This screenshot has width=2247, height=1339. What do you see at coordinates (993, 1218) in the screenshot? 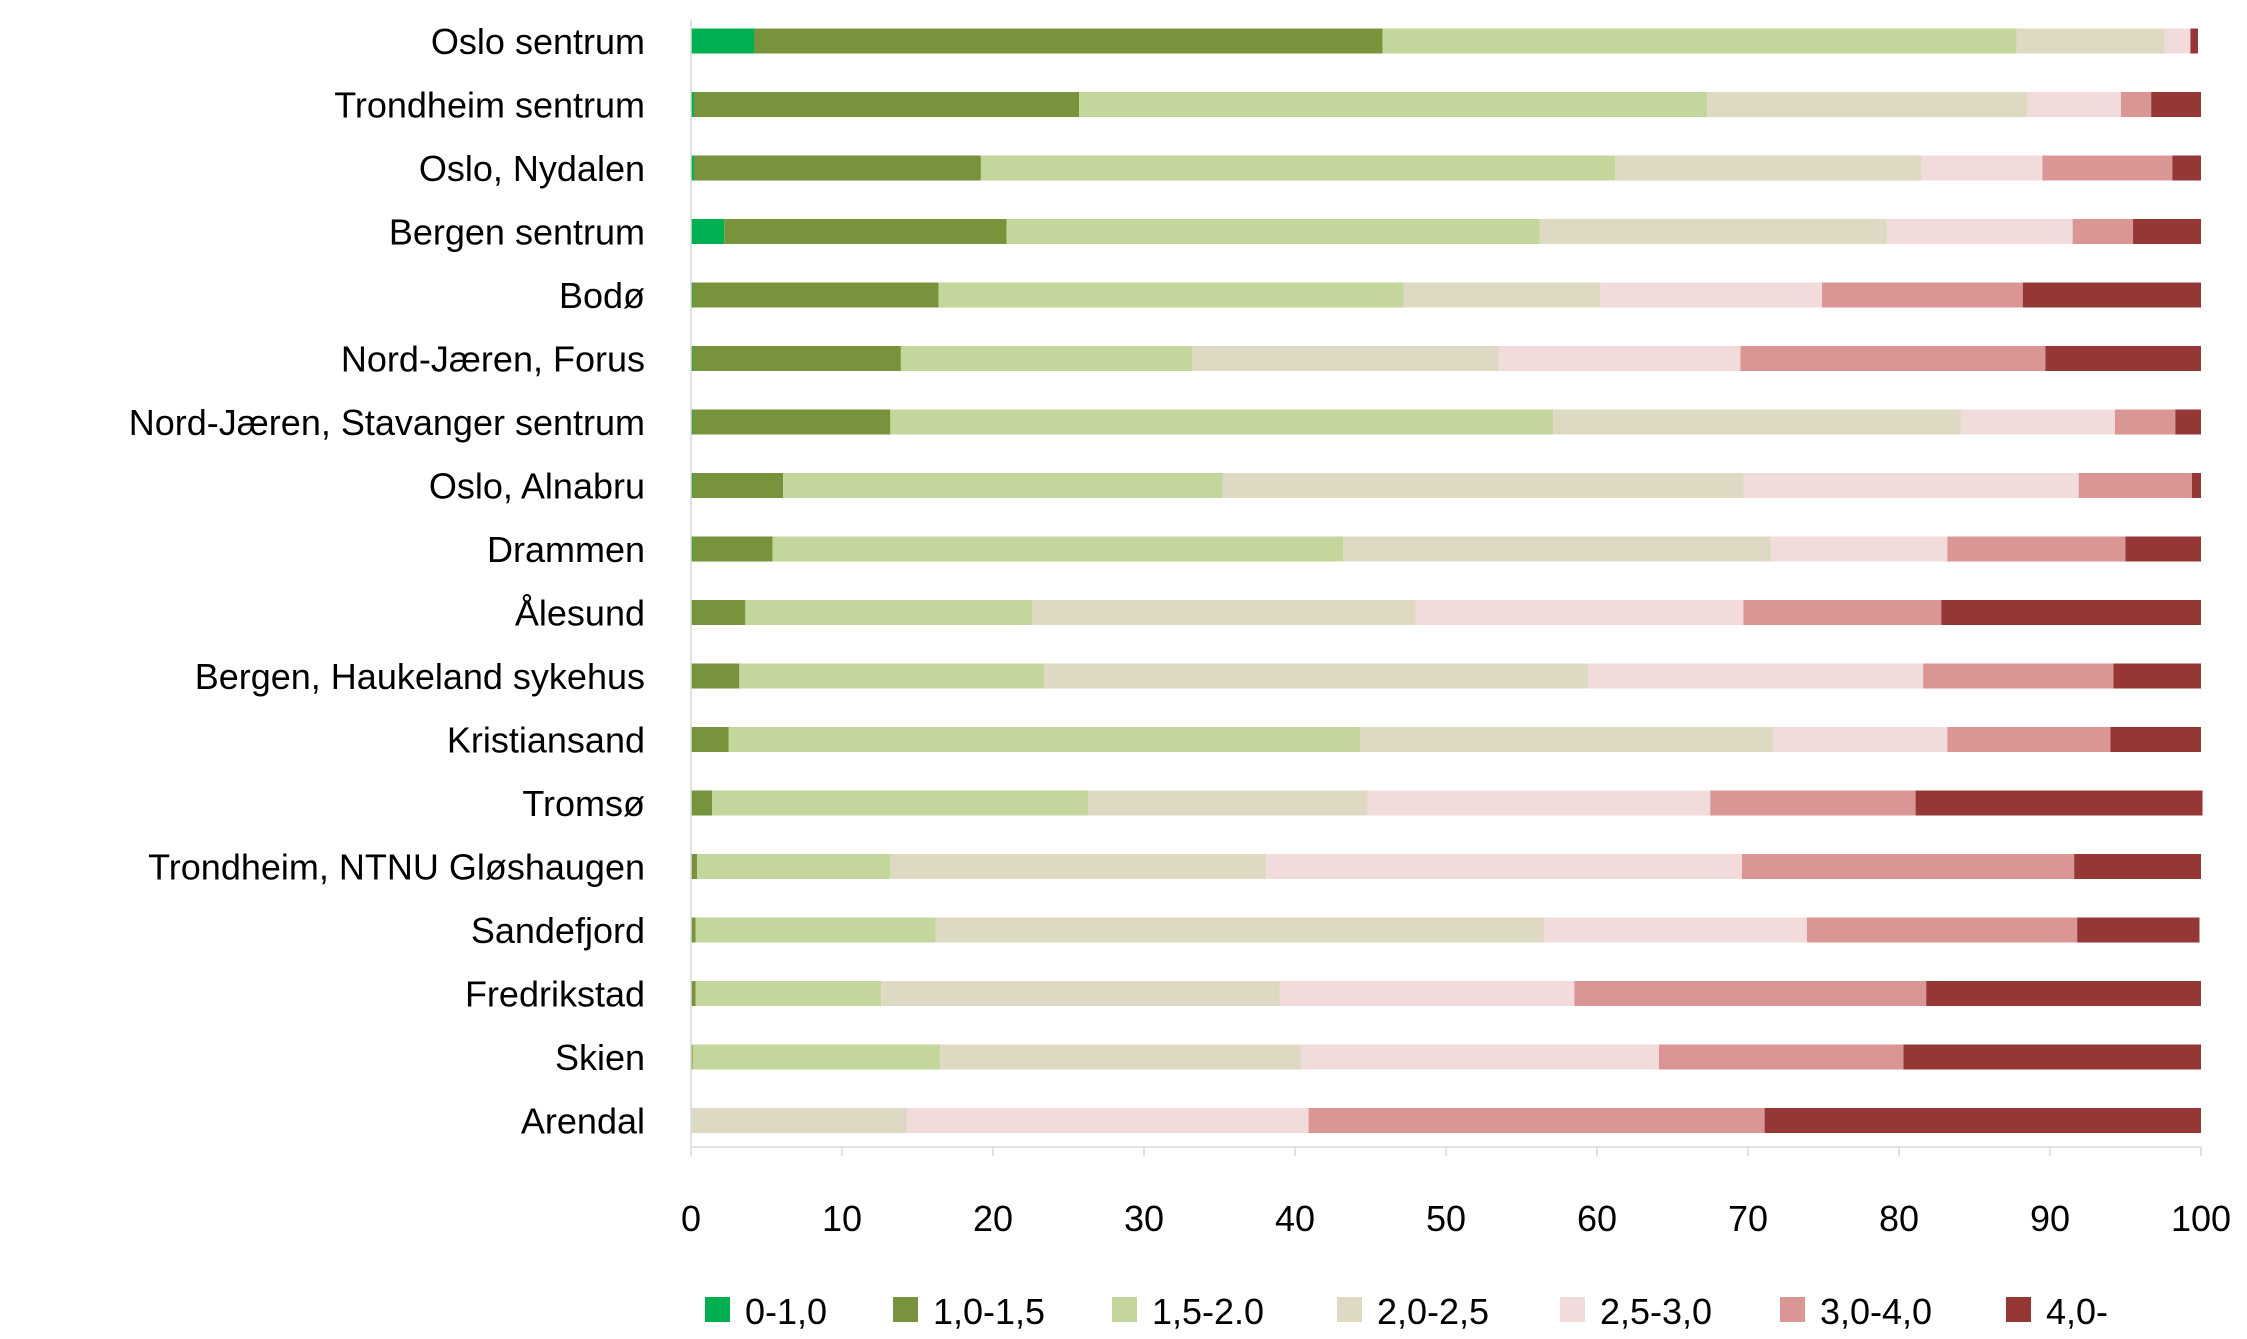
I see `x-tick-label: 20` at bounding box center [993, 1218].